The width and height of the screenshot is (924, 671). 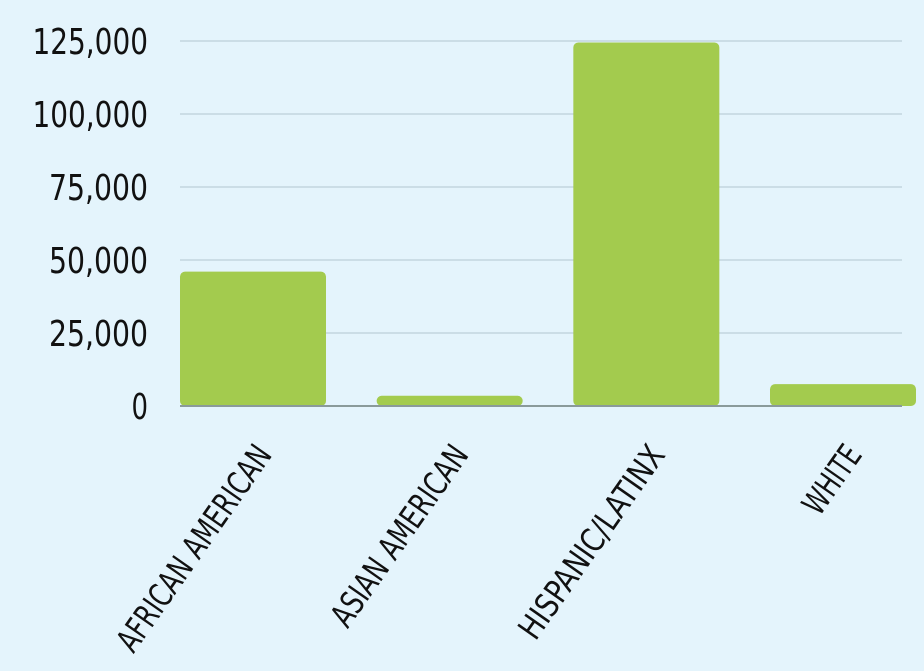 I want to click on x-category-label: ASIAN AMERICAN, so click(x=399, y=535).